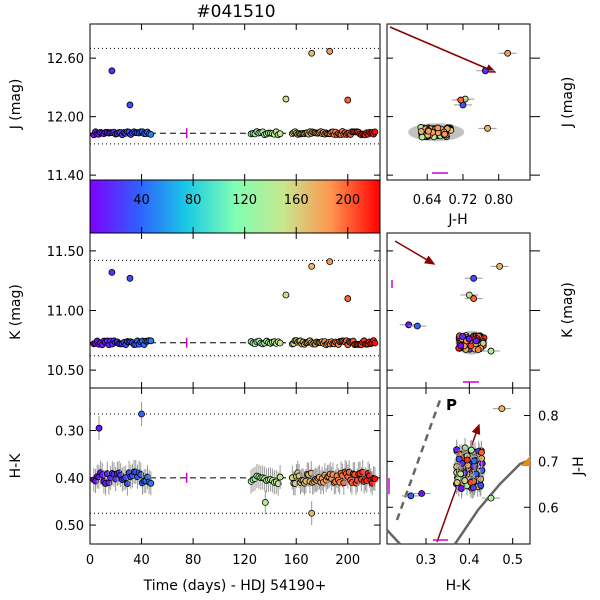 The width and height of the screenshot is (600, 600). I want to click on ytick-label: 12.60, so click(65, 59).